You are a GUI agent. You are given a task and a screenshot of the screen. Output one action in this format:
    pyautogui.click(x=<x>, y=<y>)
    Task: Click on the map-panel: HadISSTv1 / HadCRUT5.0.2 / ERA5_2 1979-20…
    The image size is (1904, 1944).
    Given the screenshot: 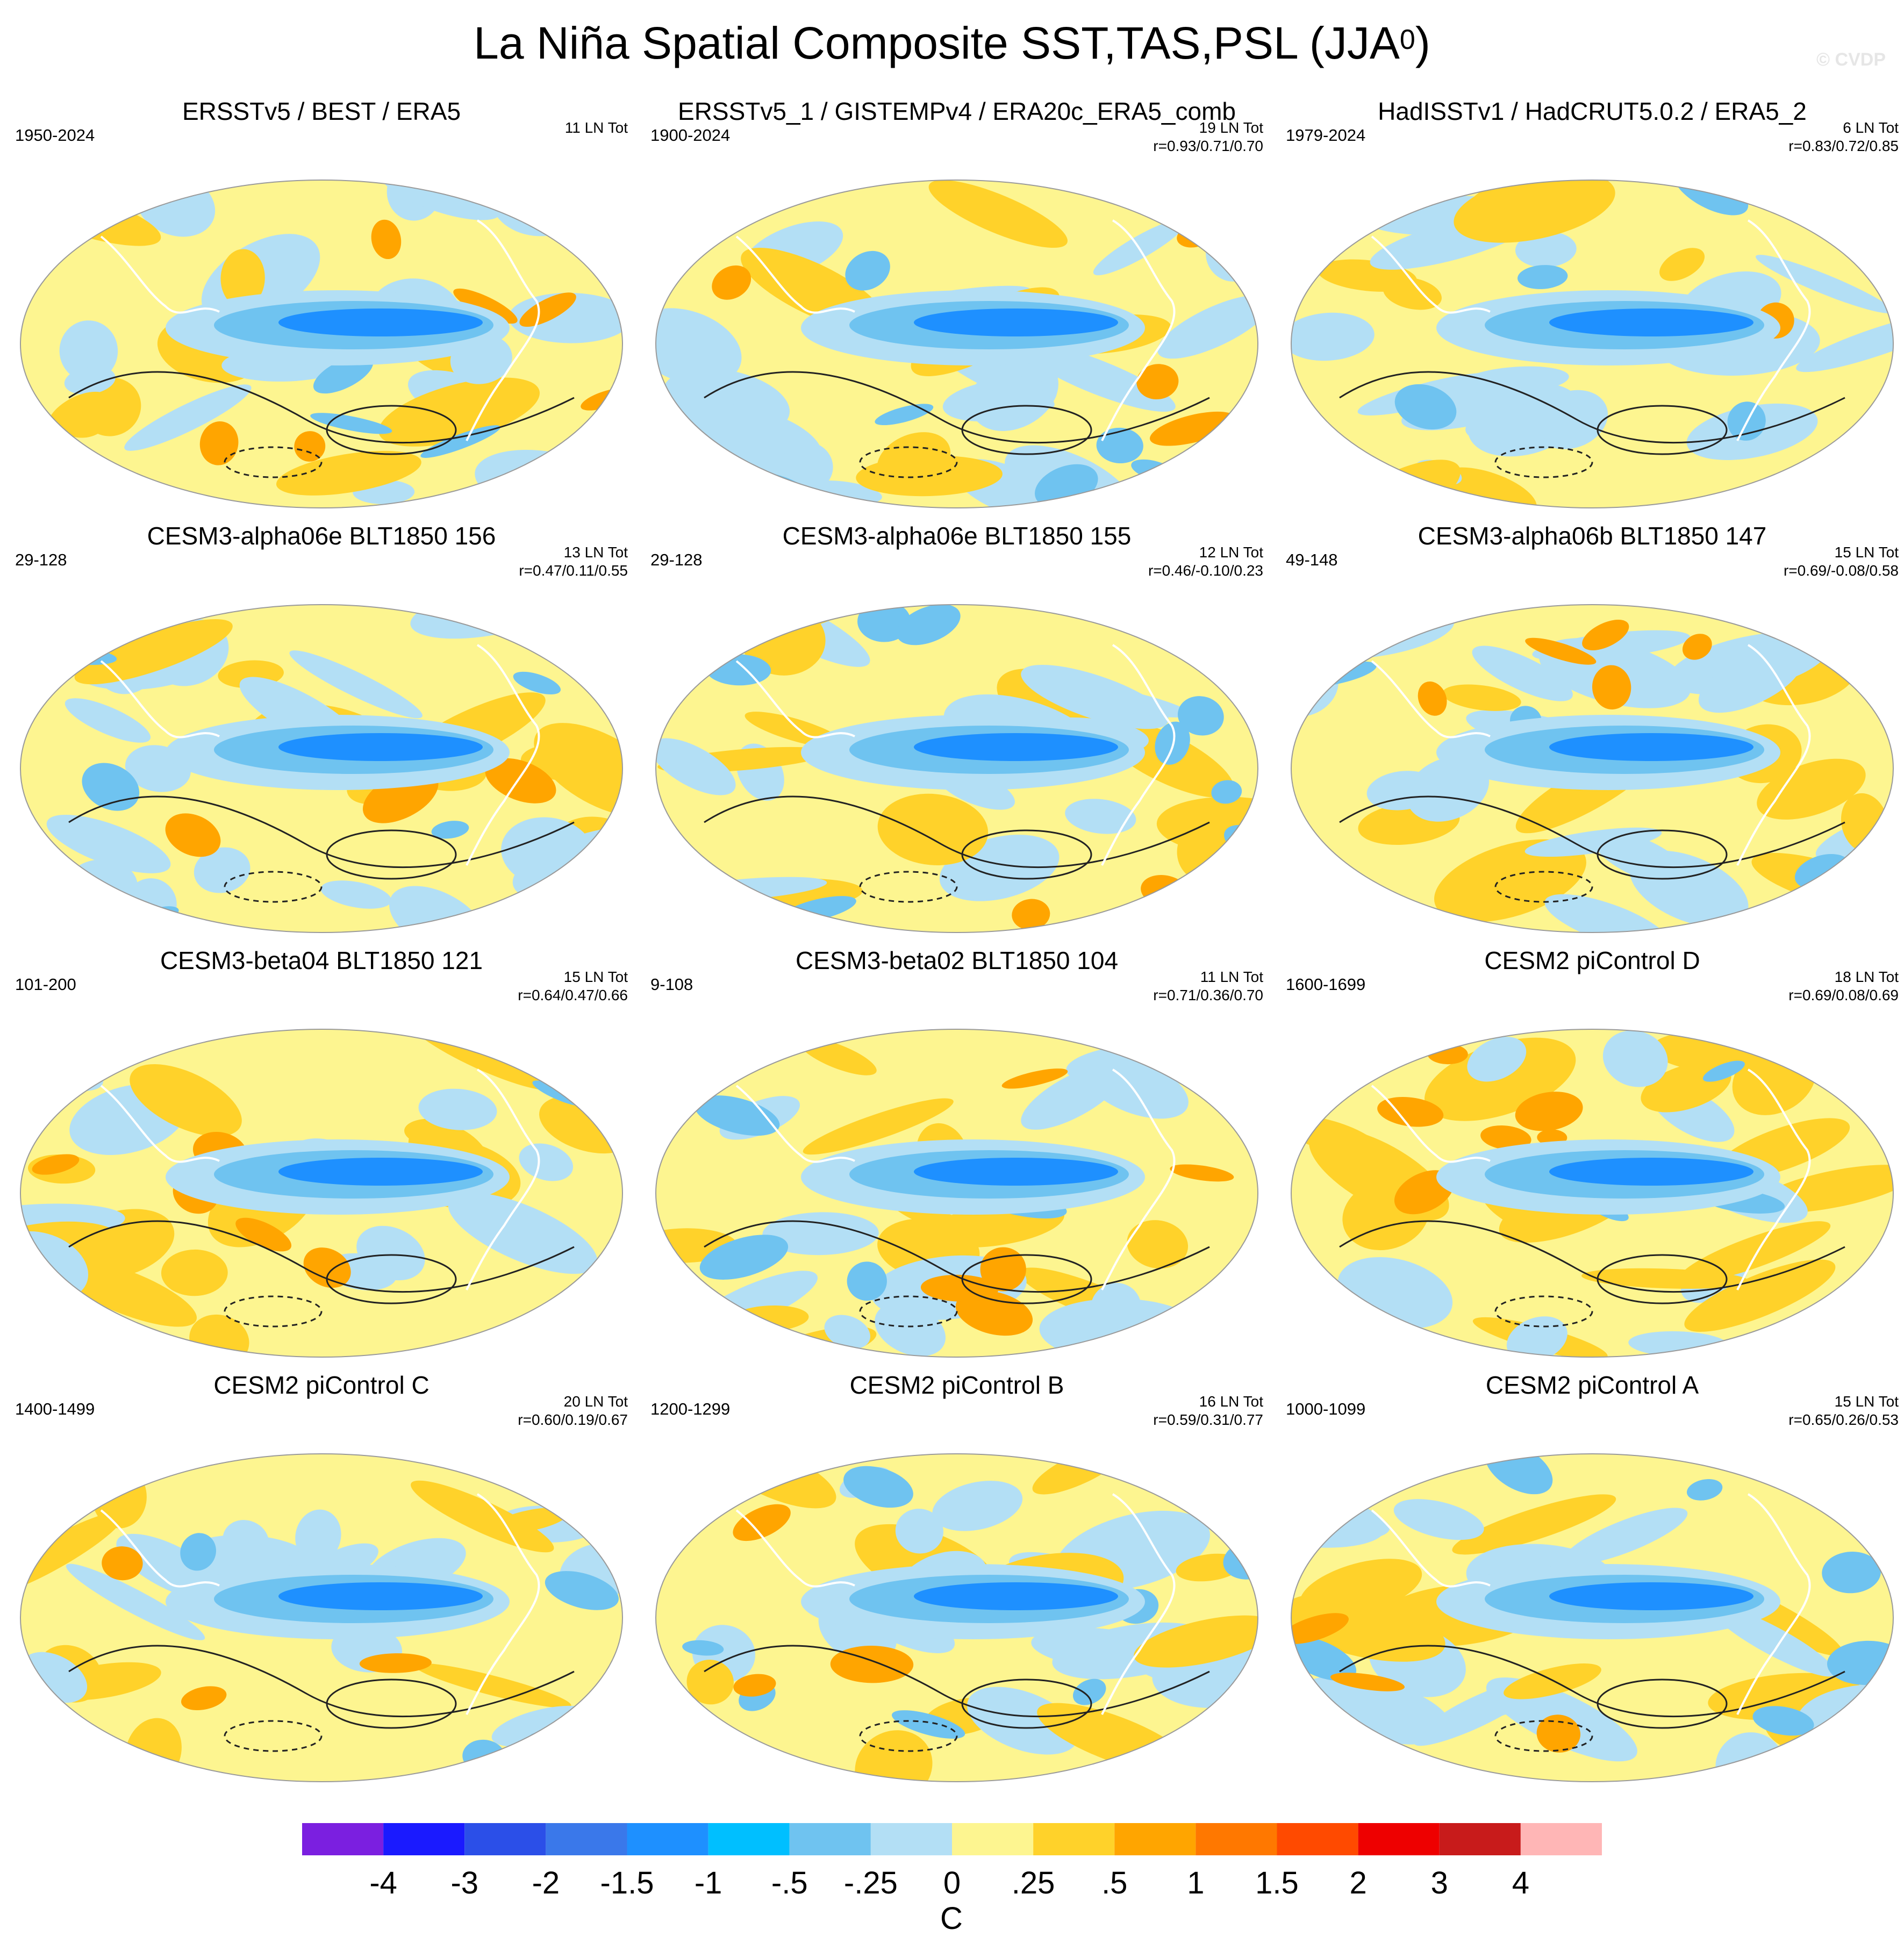 What is the action you would take?
    pyautogui.click(x=1589, y=309)
    